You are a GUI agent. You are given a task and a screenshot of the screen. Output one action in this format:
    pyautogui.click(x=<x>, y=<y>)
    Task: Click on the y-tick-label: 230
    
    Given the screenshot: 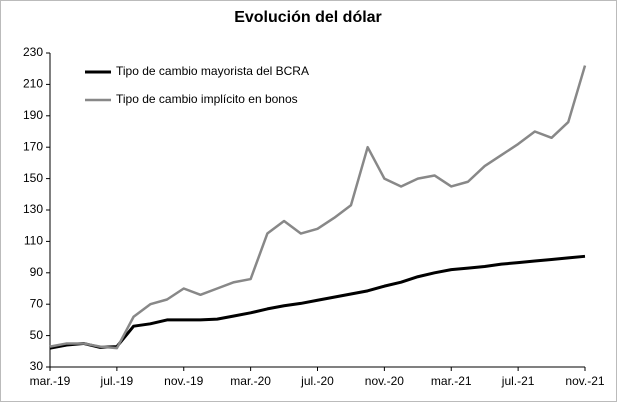 What is the action you would take?
    pyautogui.click(x=33, y=52)
    